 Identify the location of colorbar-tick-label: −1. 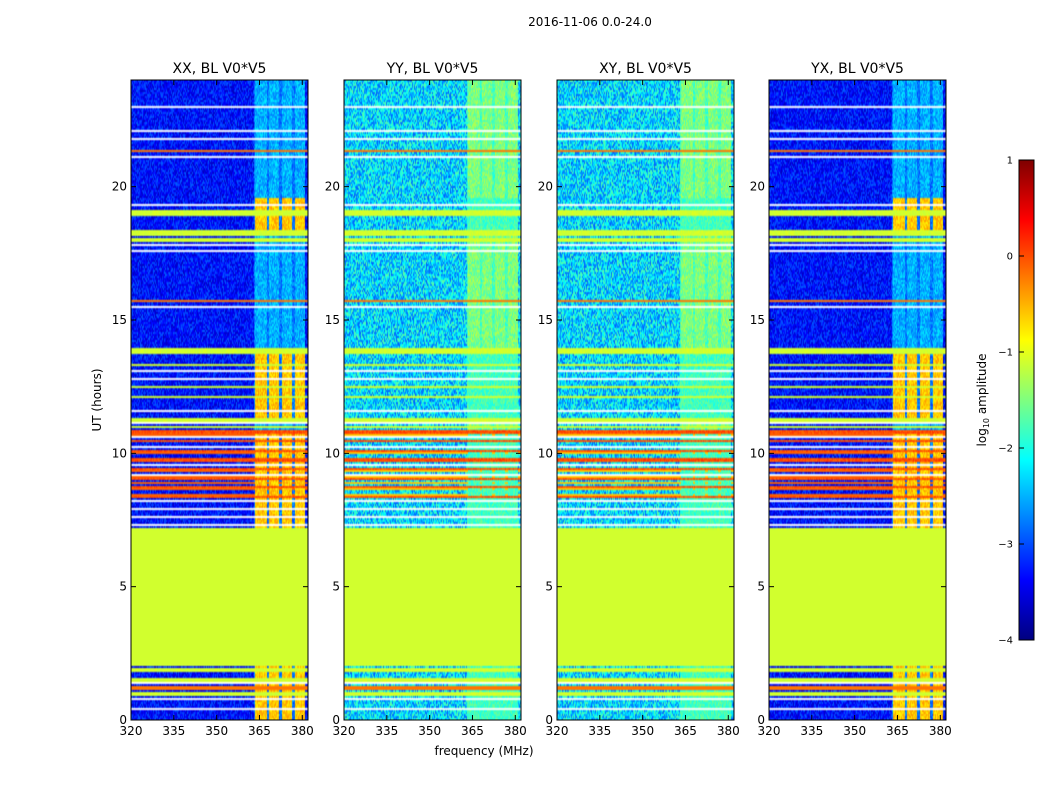
(1005, 353).